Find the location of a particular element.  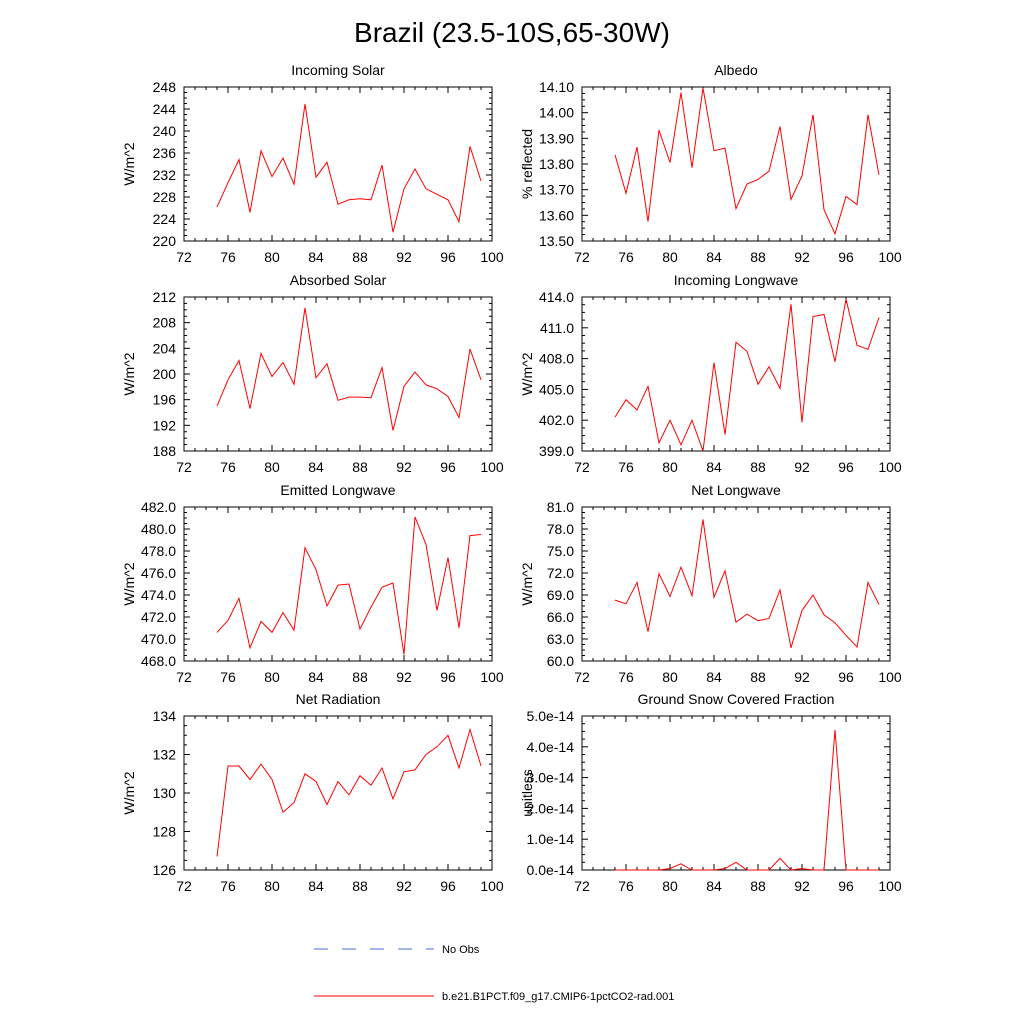

y-tick-label: 3.0e-14 is located at coordinates (551, 778).